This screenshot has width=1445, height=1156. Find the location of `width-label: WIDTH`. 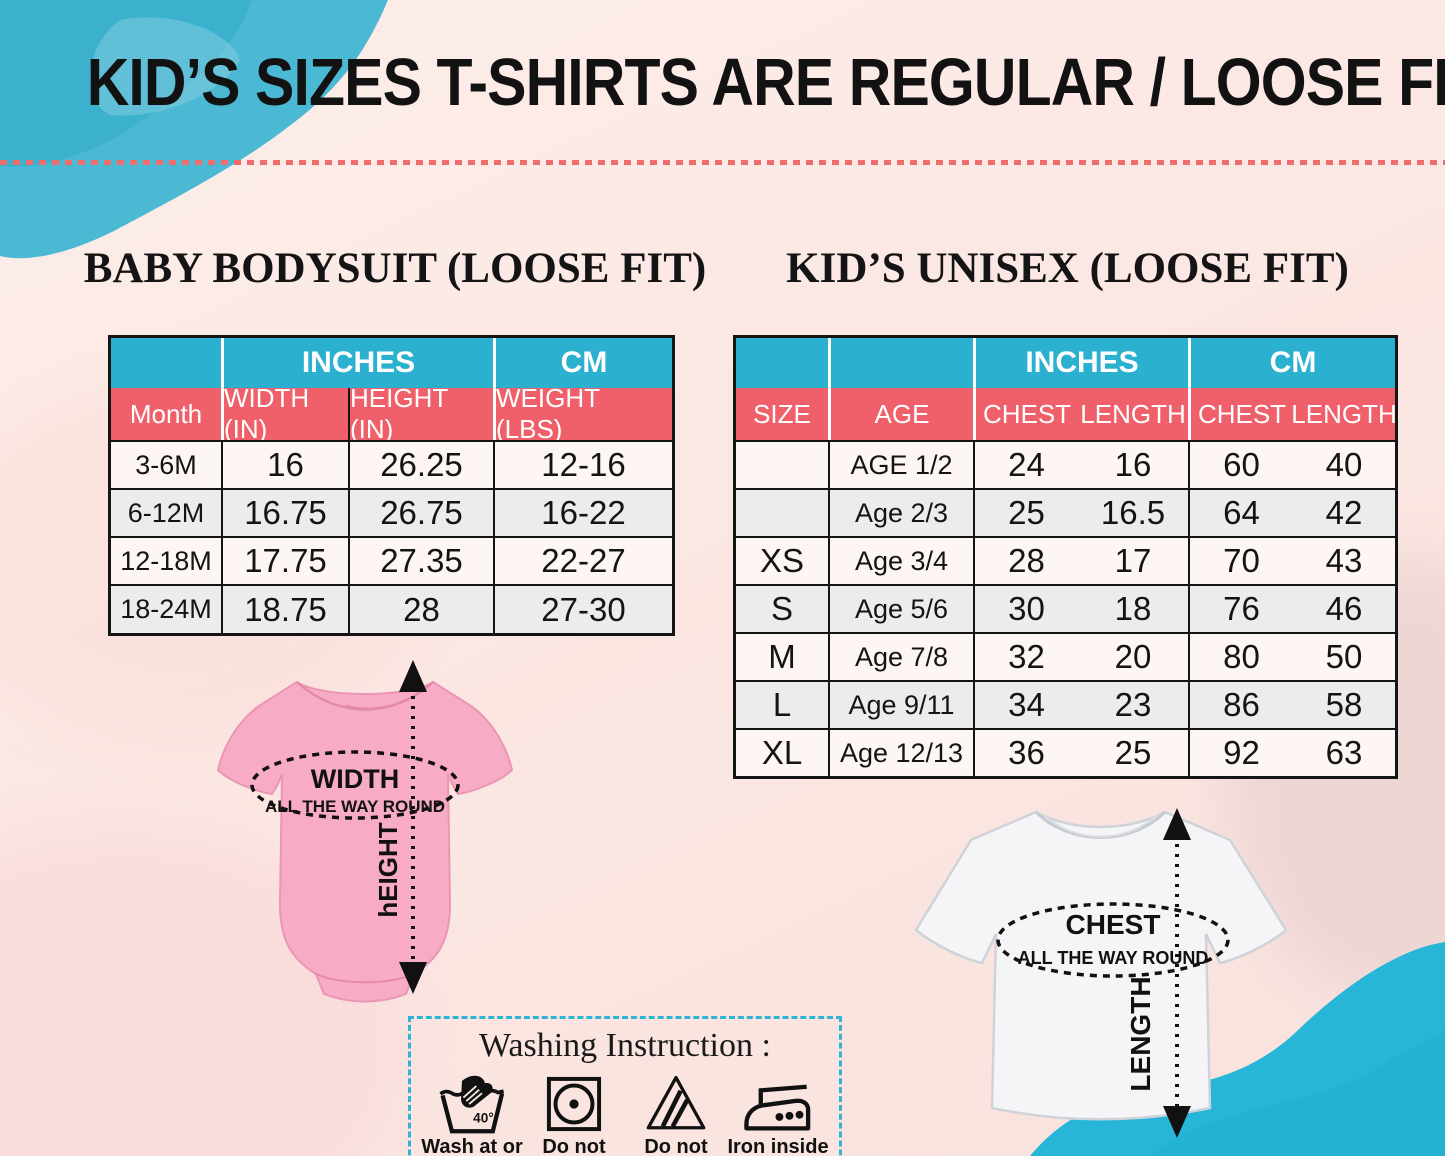

width-label: WIDTH is located at coordinates (355, 779).